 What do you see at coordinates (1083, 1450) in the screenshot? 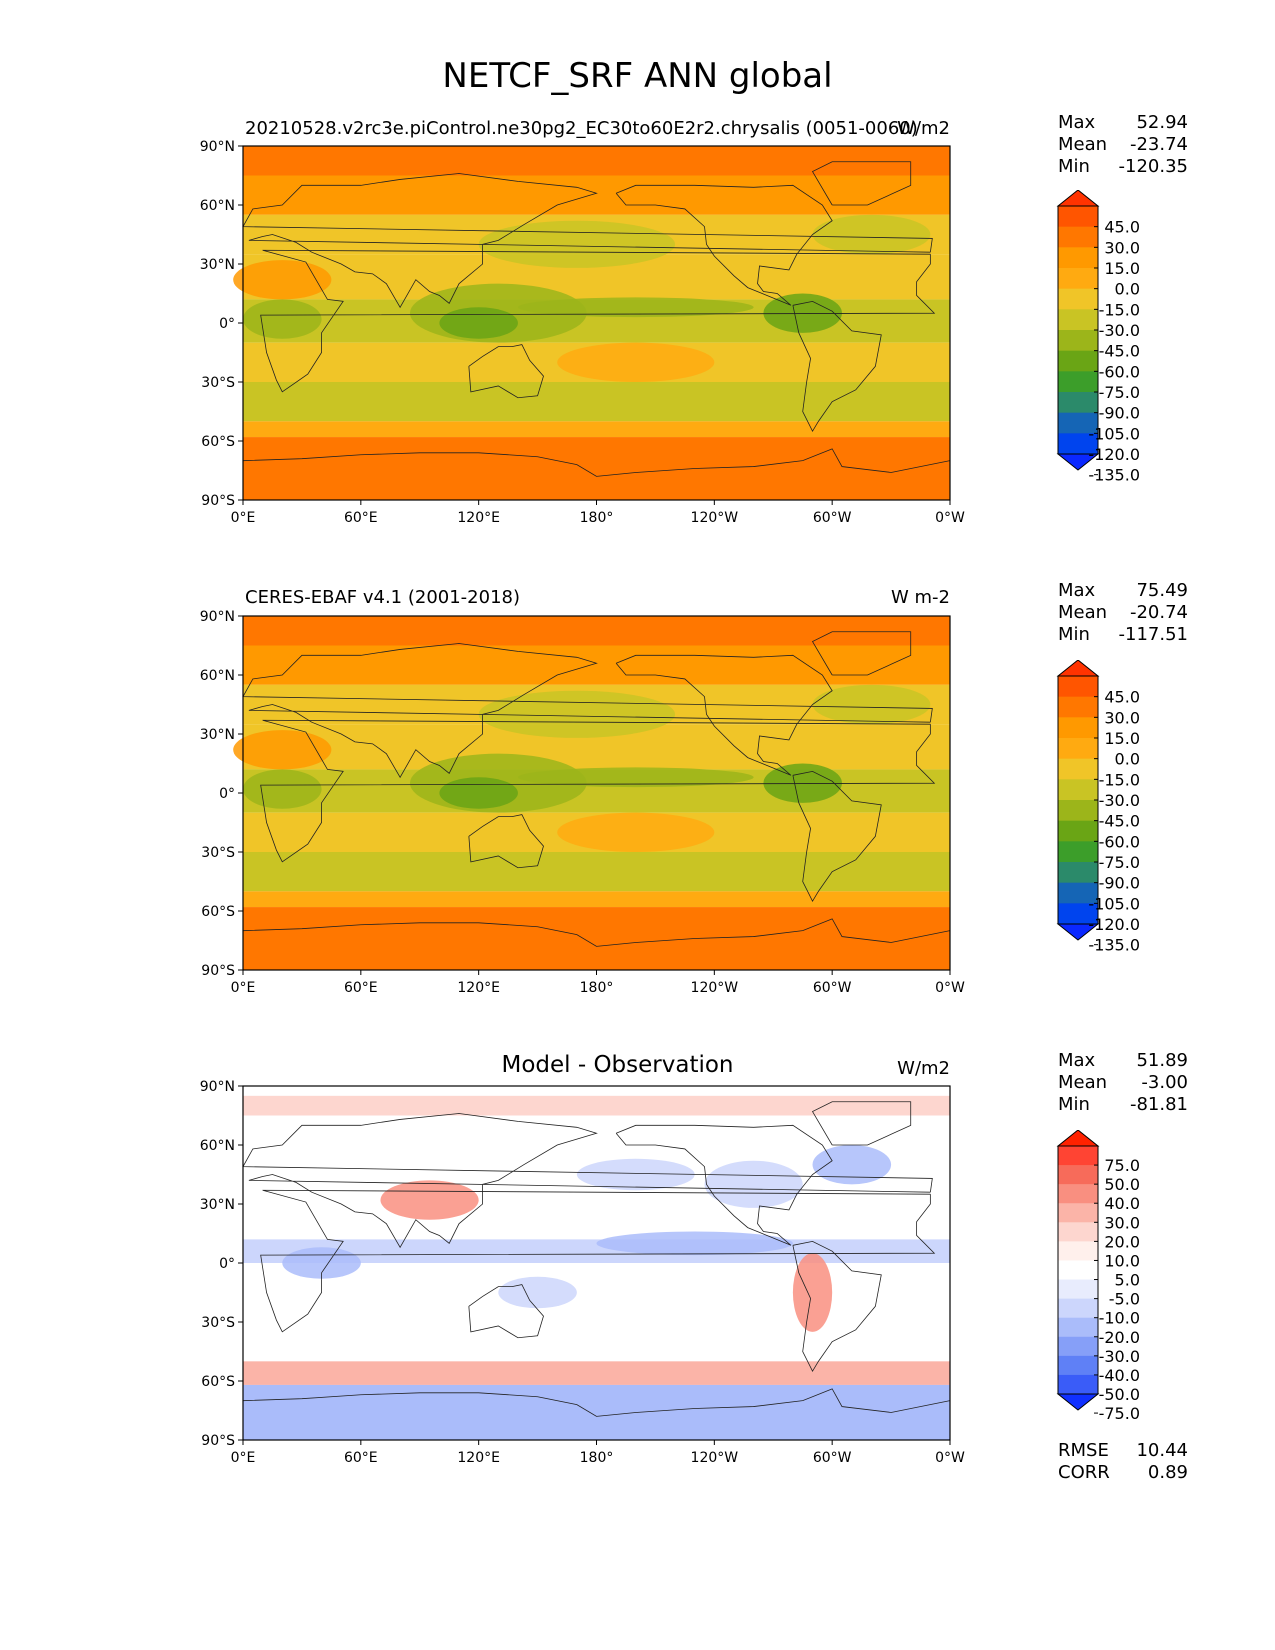
I see `rmse-label: RMSE` at bounding box center [1083, 1450].